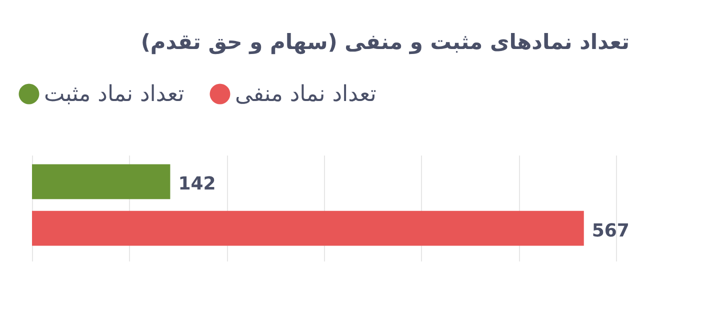 The width and height of the screenshot is (703, 313). What do you see at coordinates (197, 184) in the screenshot?
I see `data-label: 142` at bounding box center [197, 184].